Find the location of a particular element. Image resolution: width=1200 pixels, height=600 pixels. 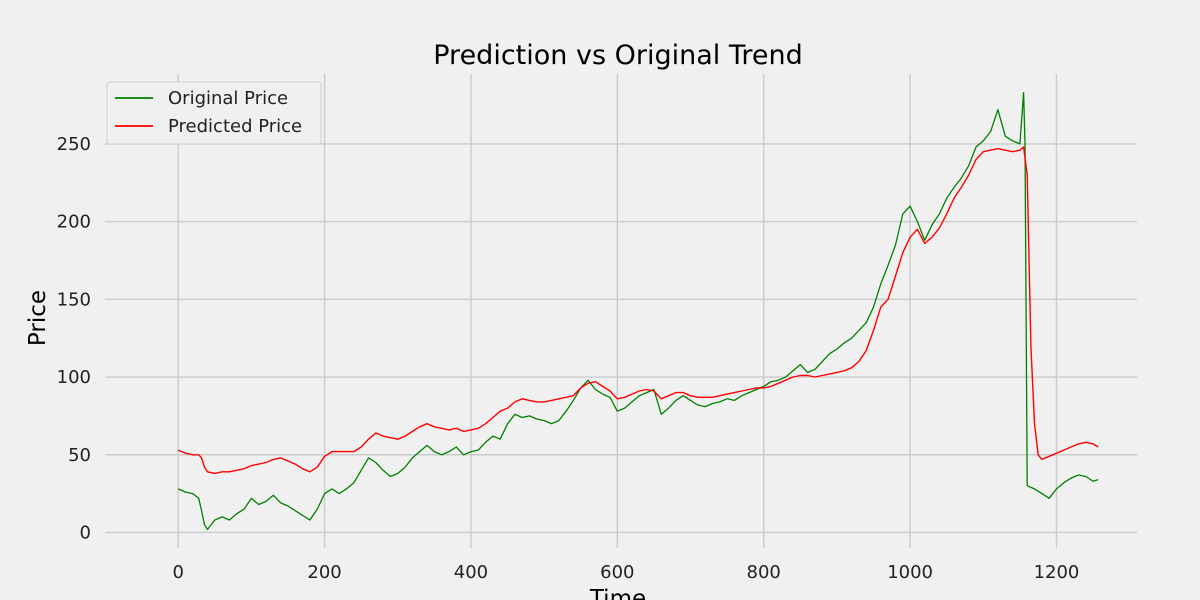

y-tick-label: 0 is located at coordinates (85, 532).